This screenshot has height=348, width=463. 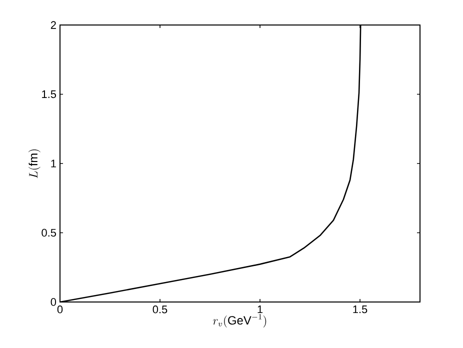 I want to click on x-tick-label: 0, so click(x=60, y=310).